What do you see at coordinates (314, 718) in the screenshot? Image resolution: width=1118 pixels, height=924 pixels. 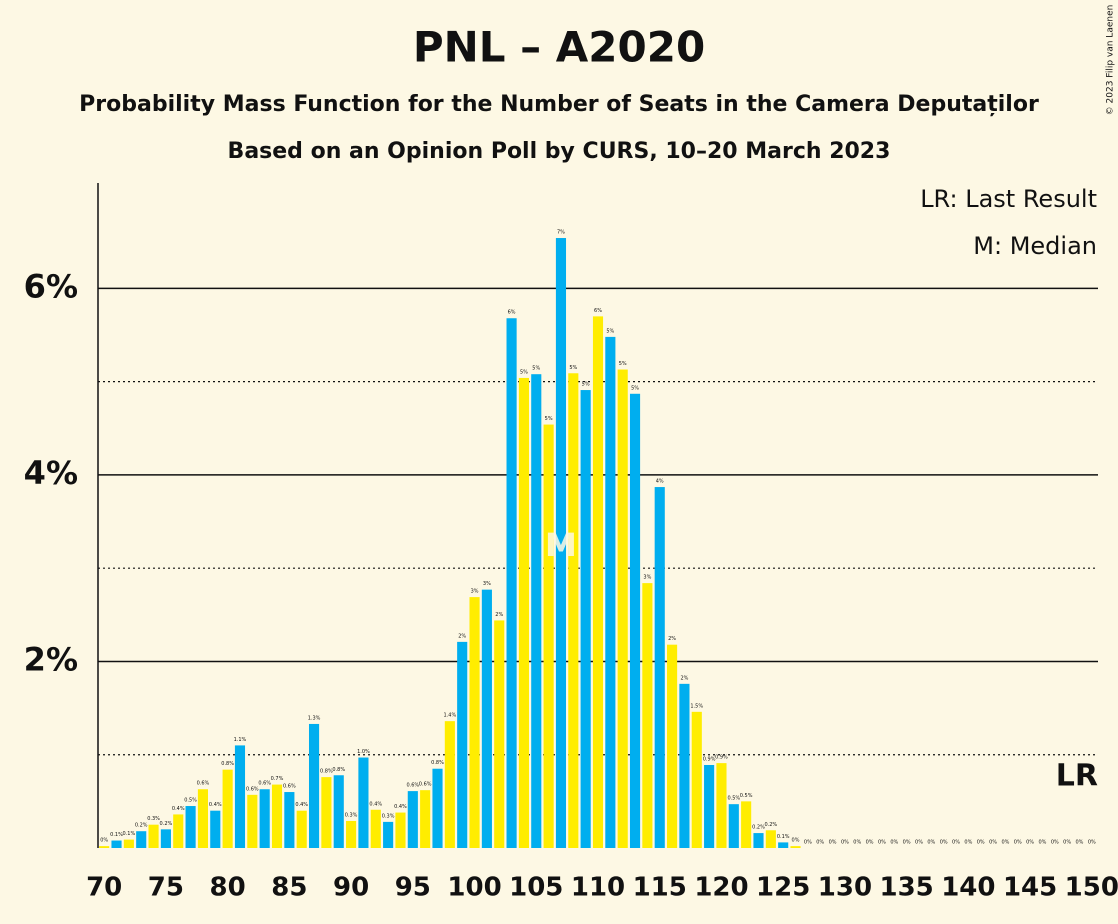 I see `data-label: 1.3%` at bounding box center [314, 718].